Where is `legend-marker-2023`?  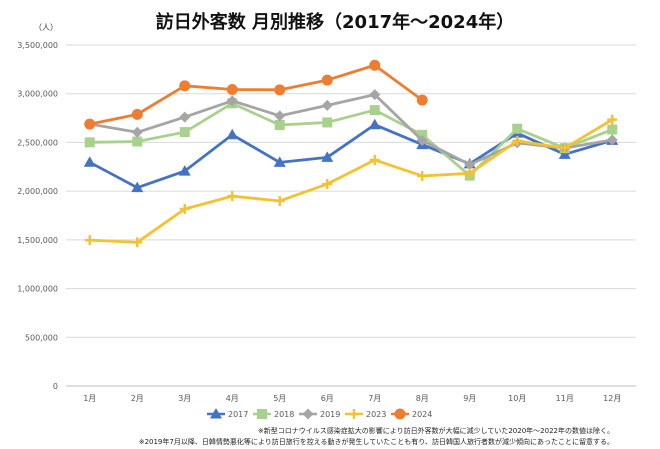
legend-marker-2023 is located at coordinates (354, 414).